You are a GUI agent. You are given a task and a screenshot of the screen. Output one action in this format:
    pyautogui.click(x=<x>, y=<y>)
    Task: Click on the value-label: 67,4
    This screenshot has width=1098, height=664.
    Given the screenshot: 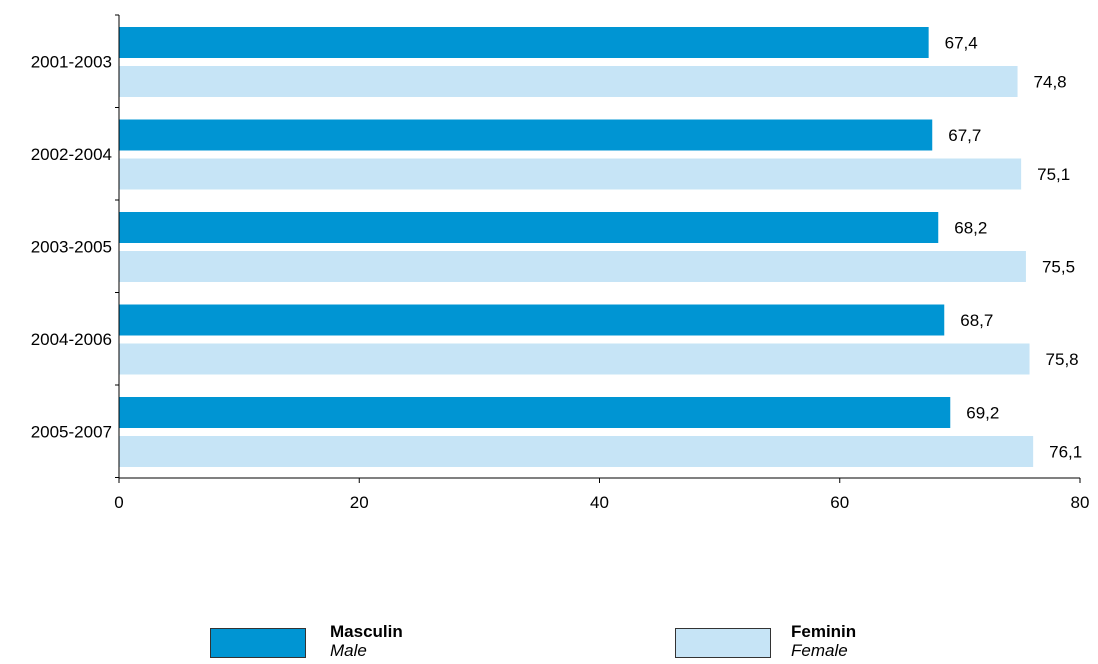 What is the action you would take?
    pyautogui.click(x=961, y=43)
    